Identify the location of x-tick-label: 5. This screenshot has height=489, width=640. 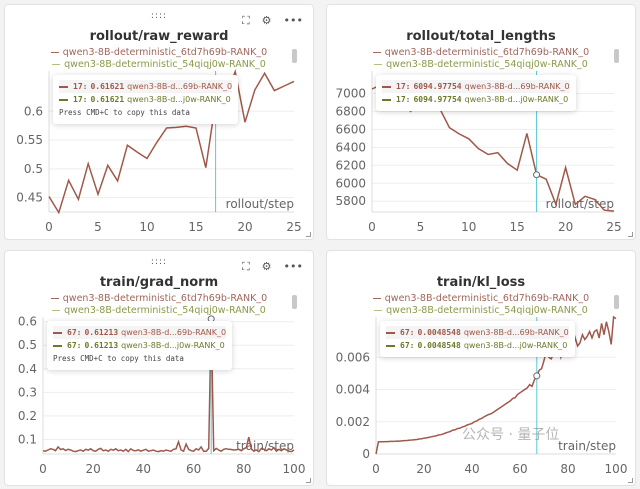
(421, 227).